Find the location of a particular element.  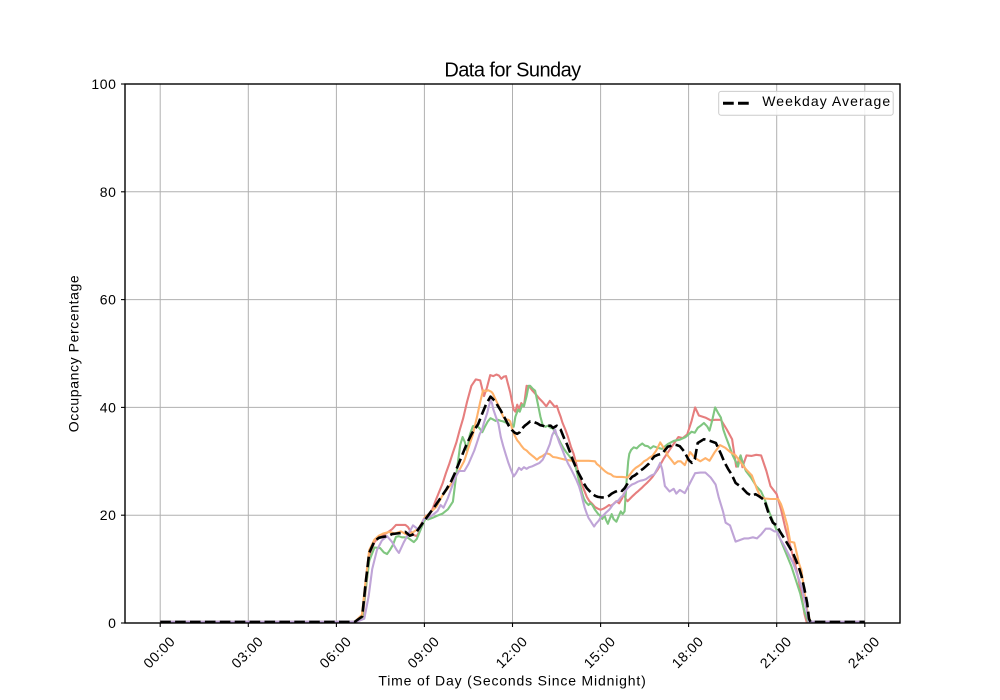

svg-text: 60 is located at coordinates (108, 300).